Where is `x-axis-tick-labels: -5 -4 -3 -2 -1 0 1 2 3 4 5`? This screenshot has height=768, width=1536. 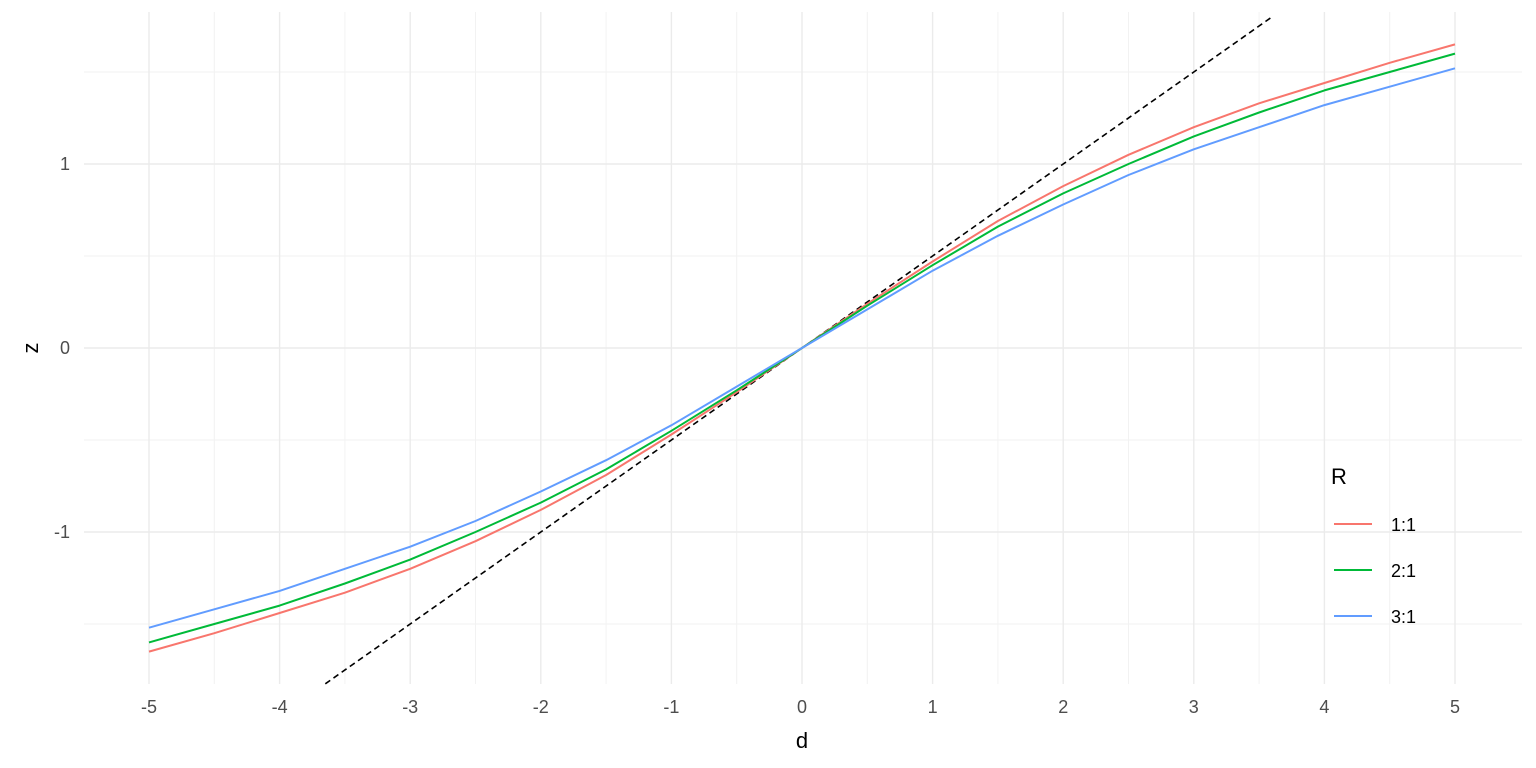 x-axis-tick-labels: -5 -4 -3 -2 -1 0 1 2 3 4 5 is located at coordinates (800, 707).